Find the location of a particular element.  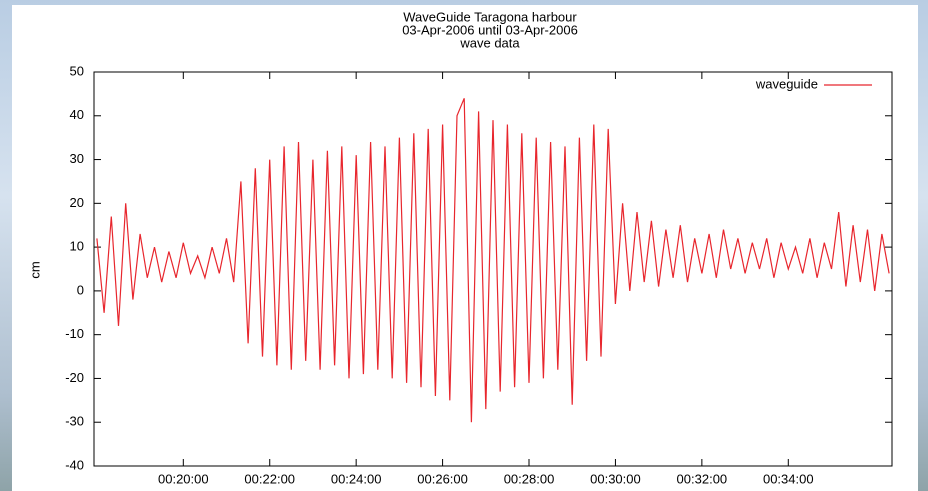

x-tick-label: 00:24:00 is located at coordinates (356, 478).